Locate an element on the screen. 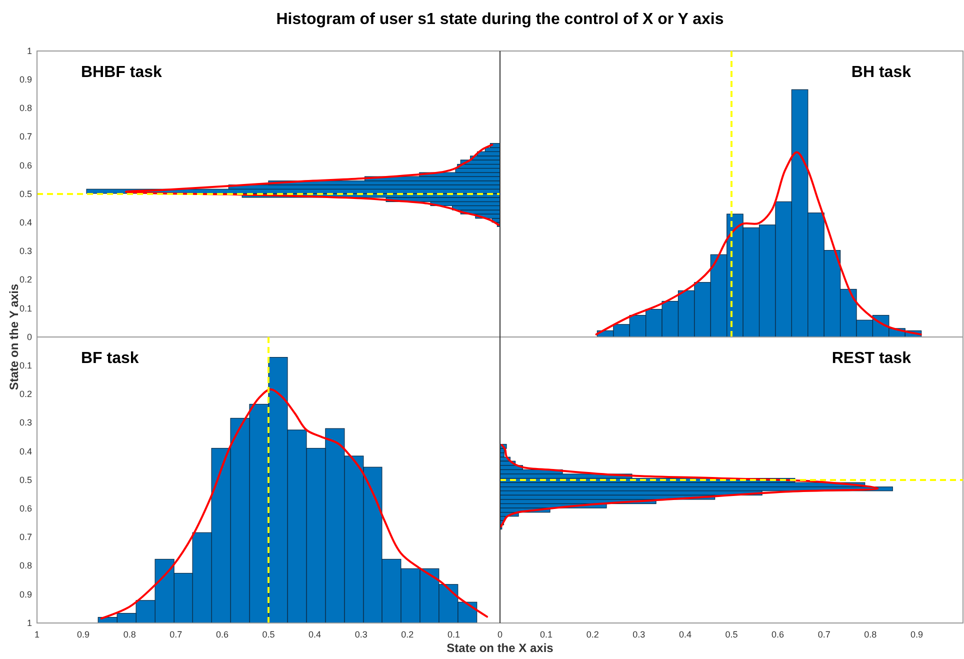 This screenshot has width=964, height=659. y-tick-label: 0 is located at coordinates (29, 337).